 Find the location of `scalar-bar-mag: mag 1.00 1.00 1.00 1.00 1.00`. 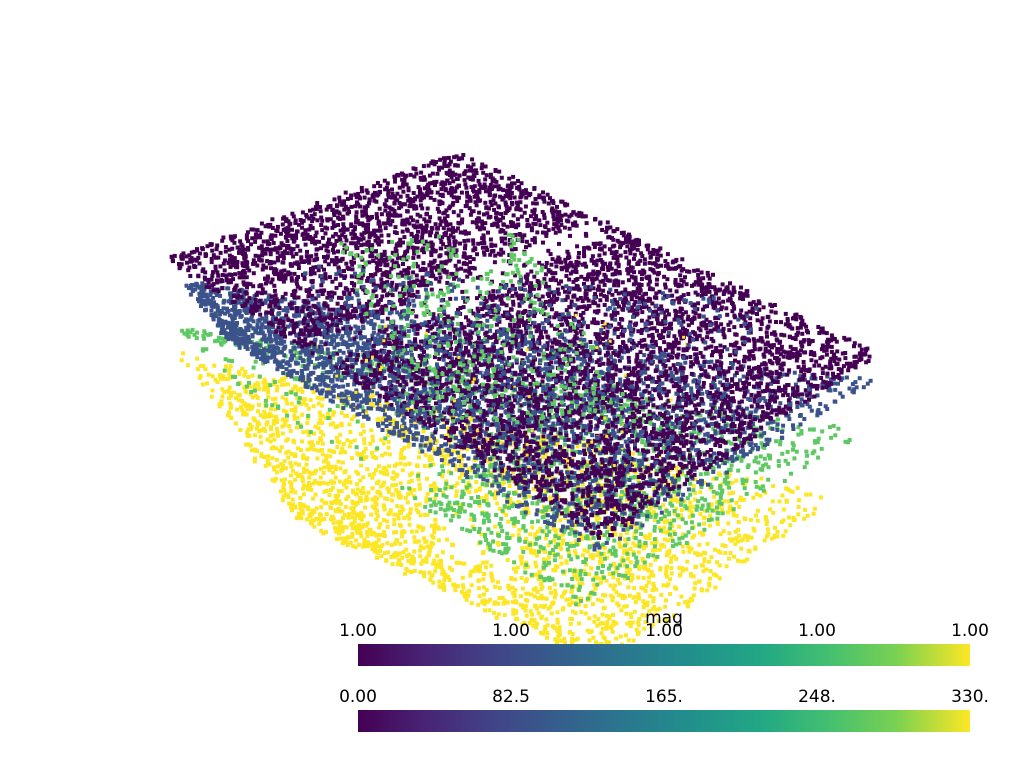

scalar-bar-mag: mag 1.00 1.00 1.00 1.00 1.00 is located at coordinates (664, 637).